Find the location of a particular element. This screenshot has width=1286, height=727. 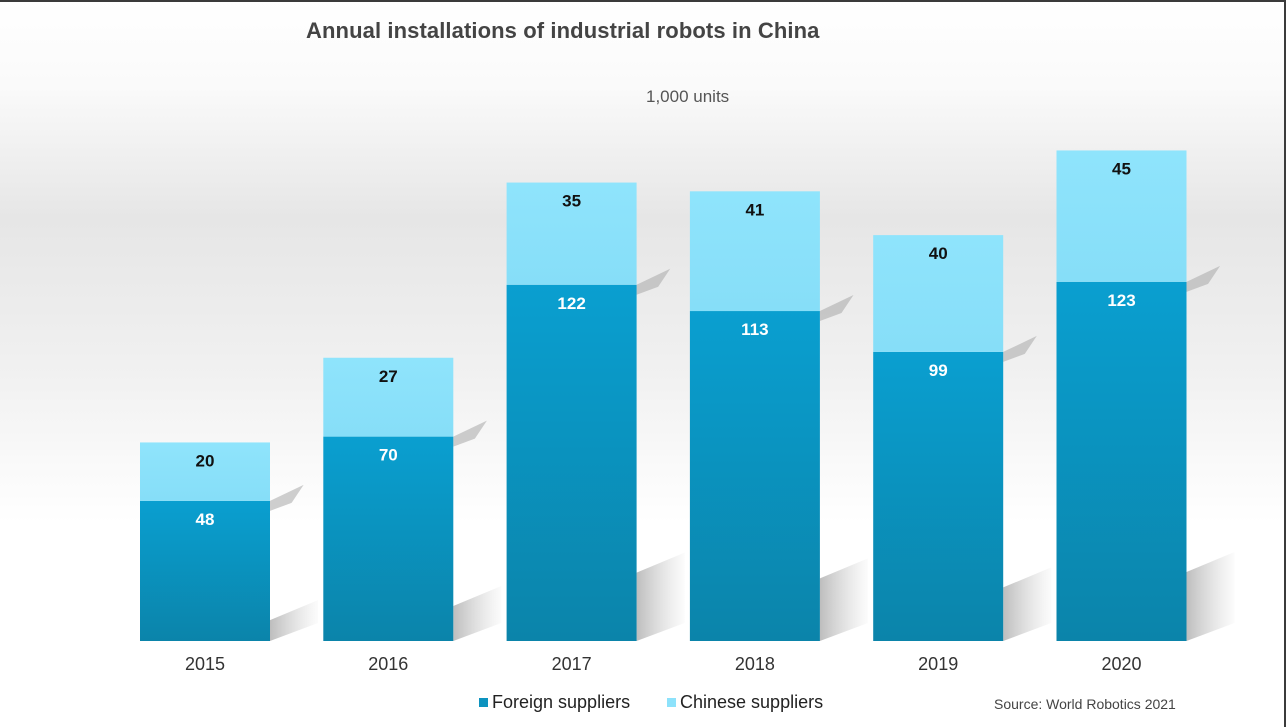

legend-item-chinese: Chinese suppliers is located at coordinates (745, 702).